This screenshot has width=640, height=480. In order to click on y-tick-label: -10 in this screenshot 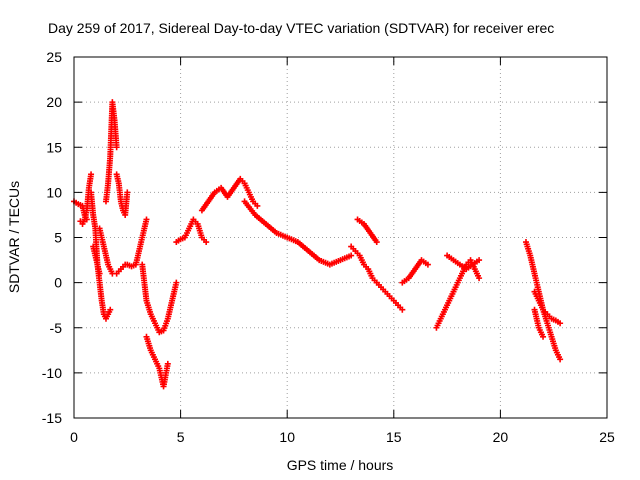, I will do `click(52, 373)`.